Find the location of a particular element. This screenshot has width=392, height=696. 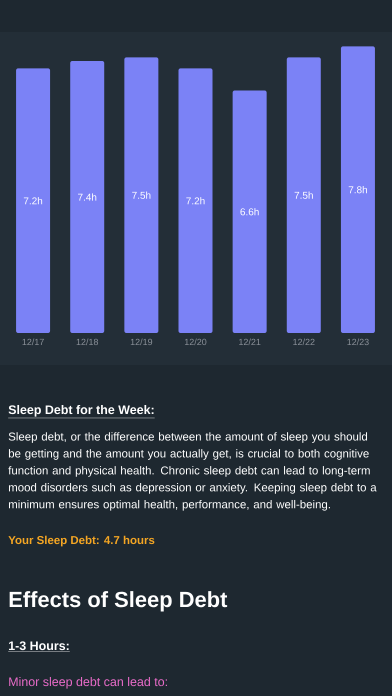

text: Sleep Debt for the Week: is located at coordinates (81, 410).